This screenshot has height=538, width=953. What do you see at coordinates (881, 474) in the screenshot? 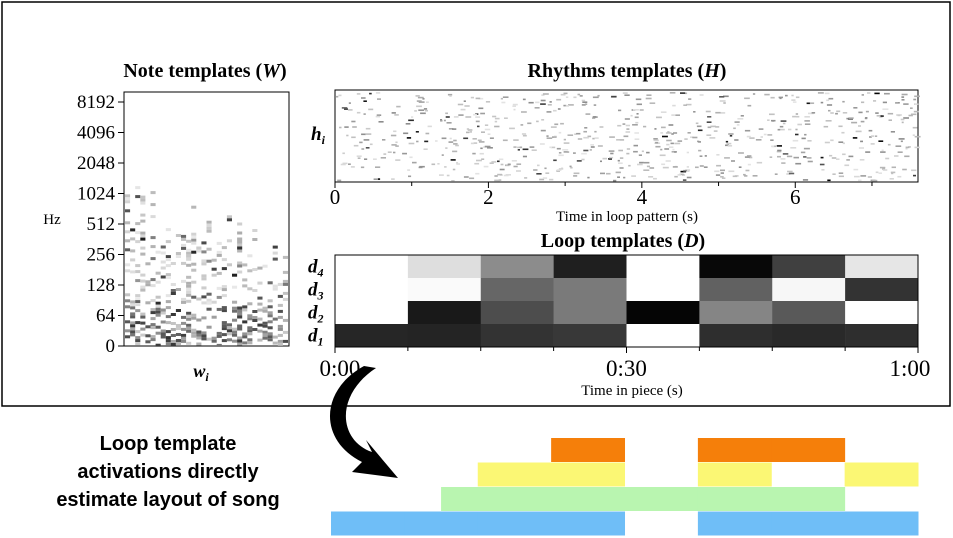
I see `layout-bar-yellow` at bounding box center [881, 474].